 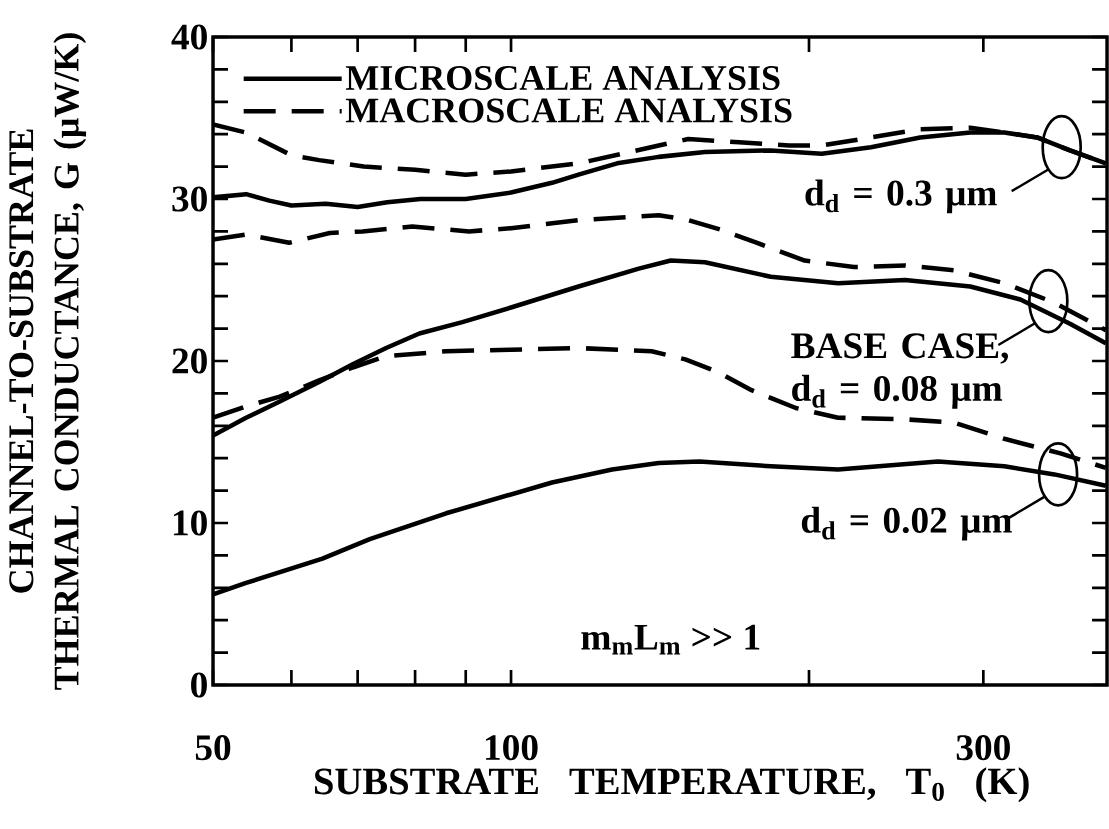 What do you see at coordinates (189, 37) in the screenshot?
I see `y-tick-label: 40` at bounding box center [189, 37].